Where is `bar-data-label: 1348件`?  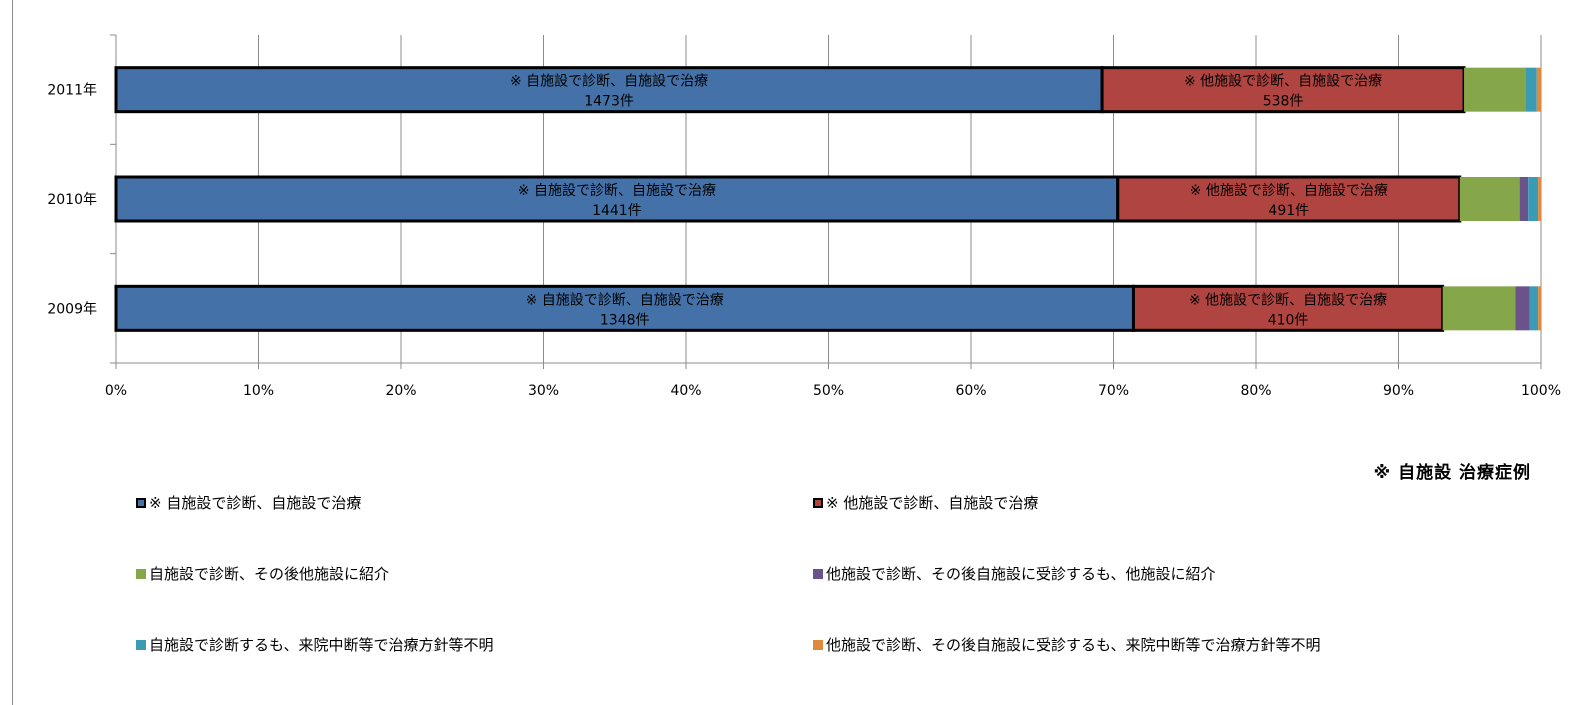
bar-data-label: 1348件 is located at coordinates (625, 320).